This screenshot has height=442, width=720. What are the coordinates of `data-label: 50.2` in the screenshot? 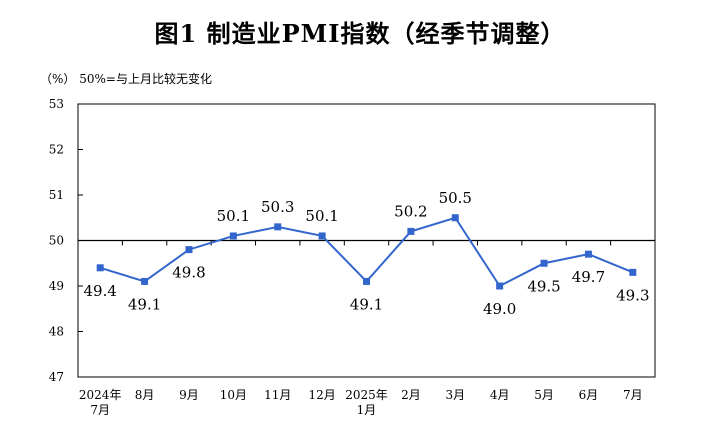 It's located at (410, 211).